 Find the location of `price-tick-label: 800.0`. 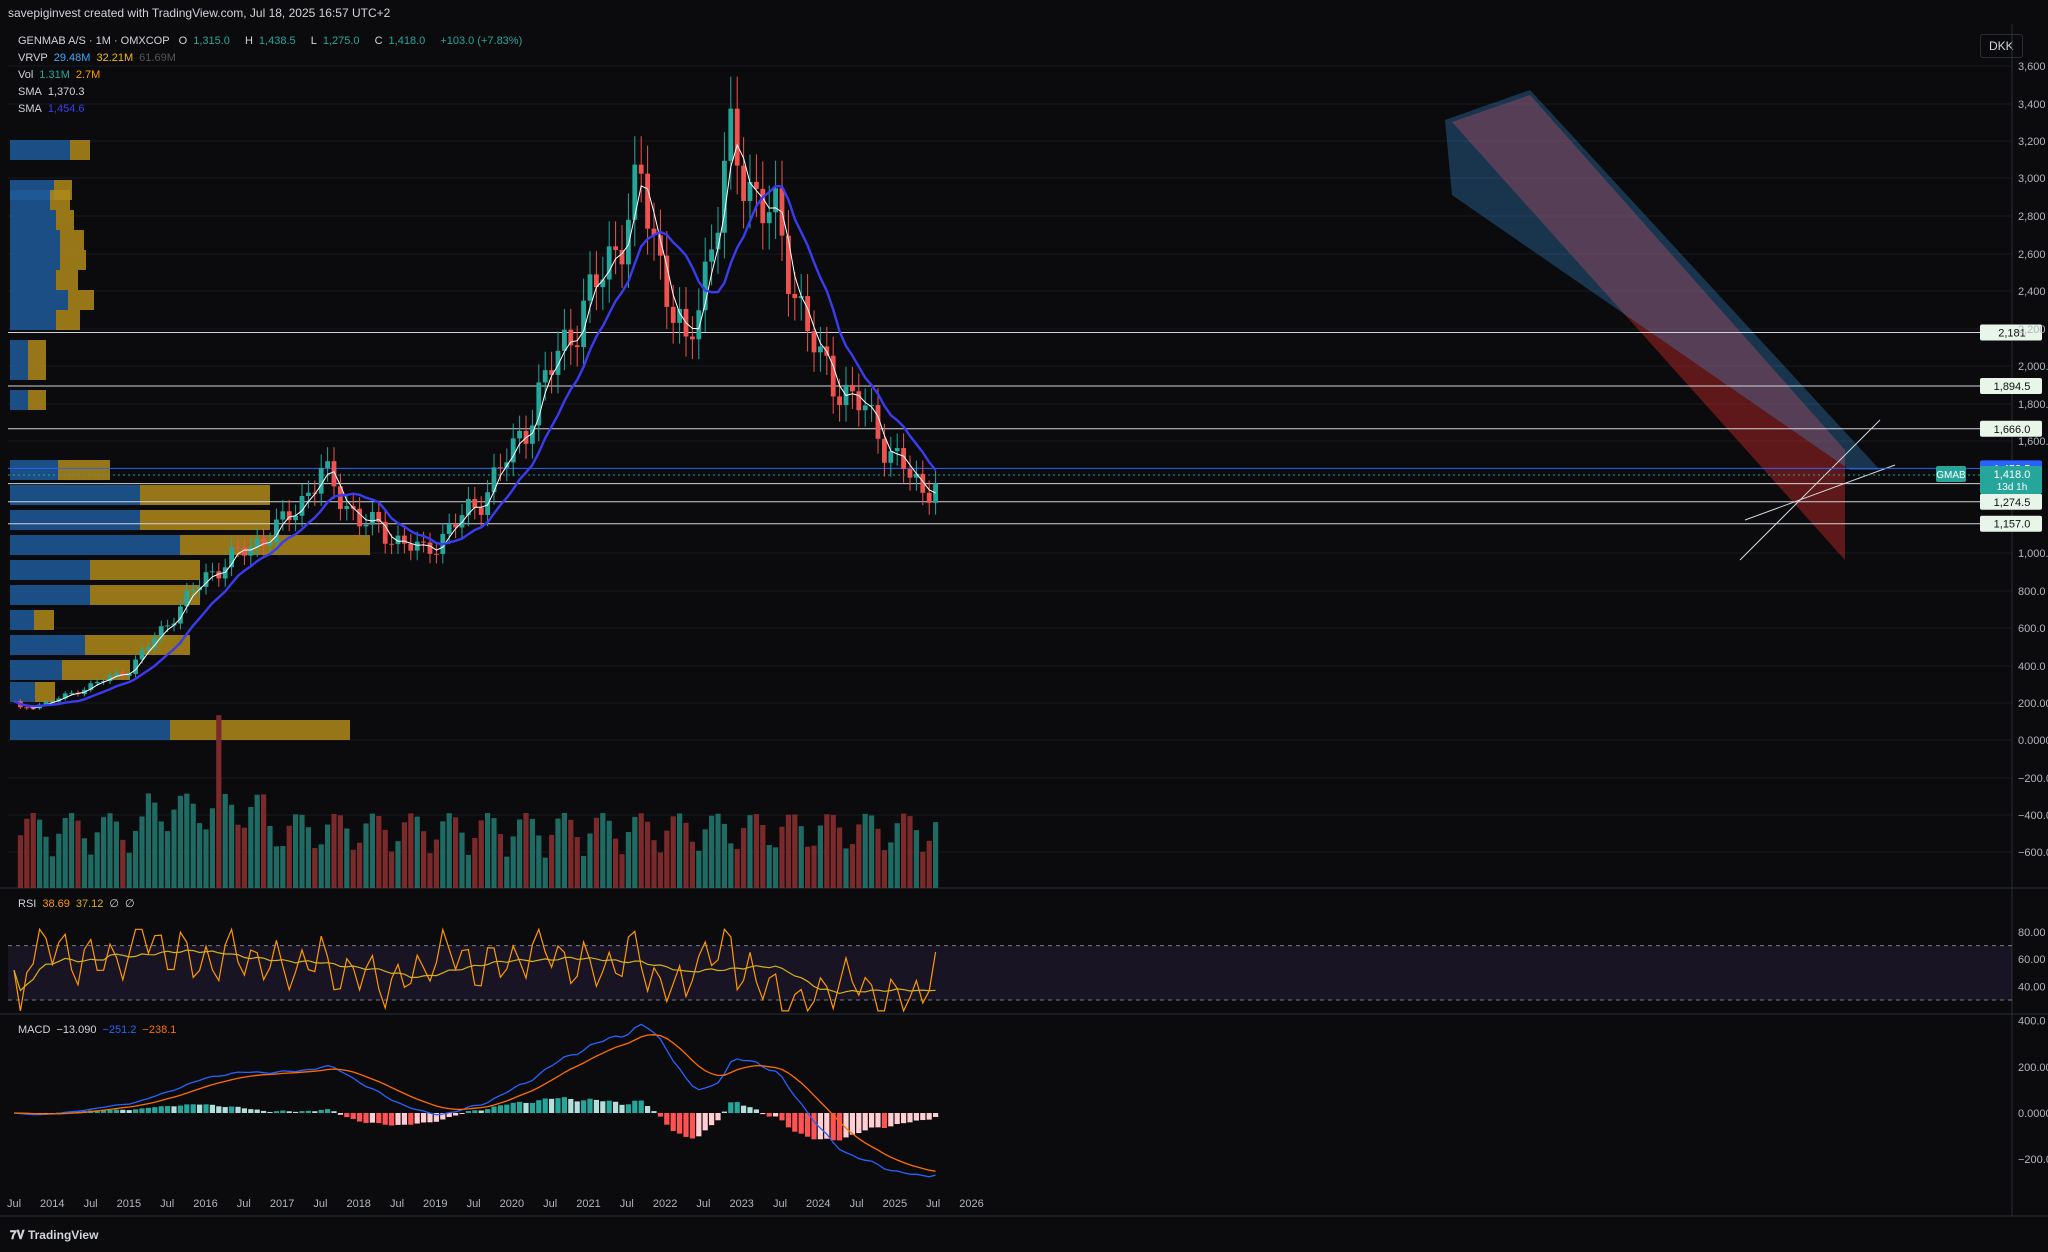

price-tick-label: 800.0 is located at coordinates (2032, 592).